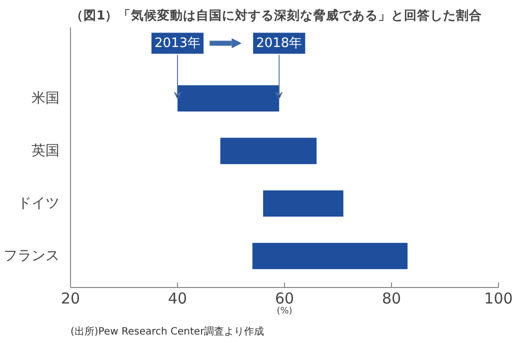 Image resolution: width=520 pixels, height=342 pixels. What do you see at coordinates (177, 43) in the screenshot?
I see `annotation: 2013年` at bounding box center [177, 43].